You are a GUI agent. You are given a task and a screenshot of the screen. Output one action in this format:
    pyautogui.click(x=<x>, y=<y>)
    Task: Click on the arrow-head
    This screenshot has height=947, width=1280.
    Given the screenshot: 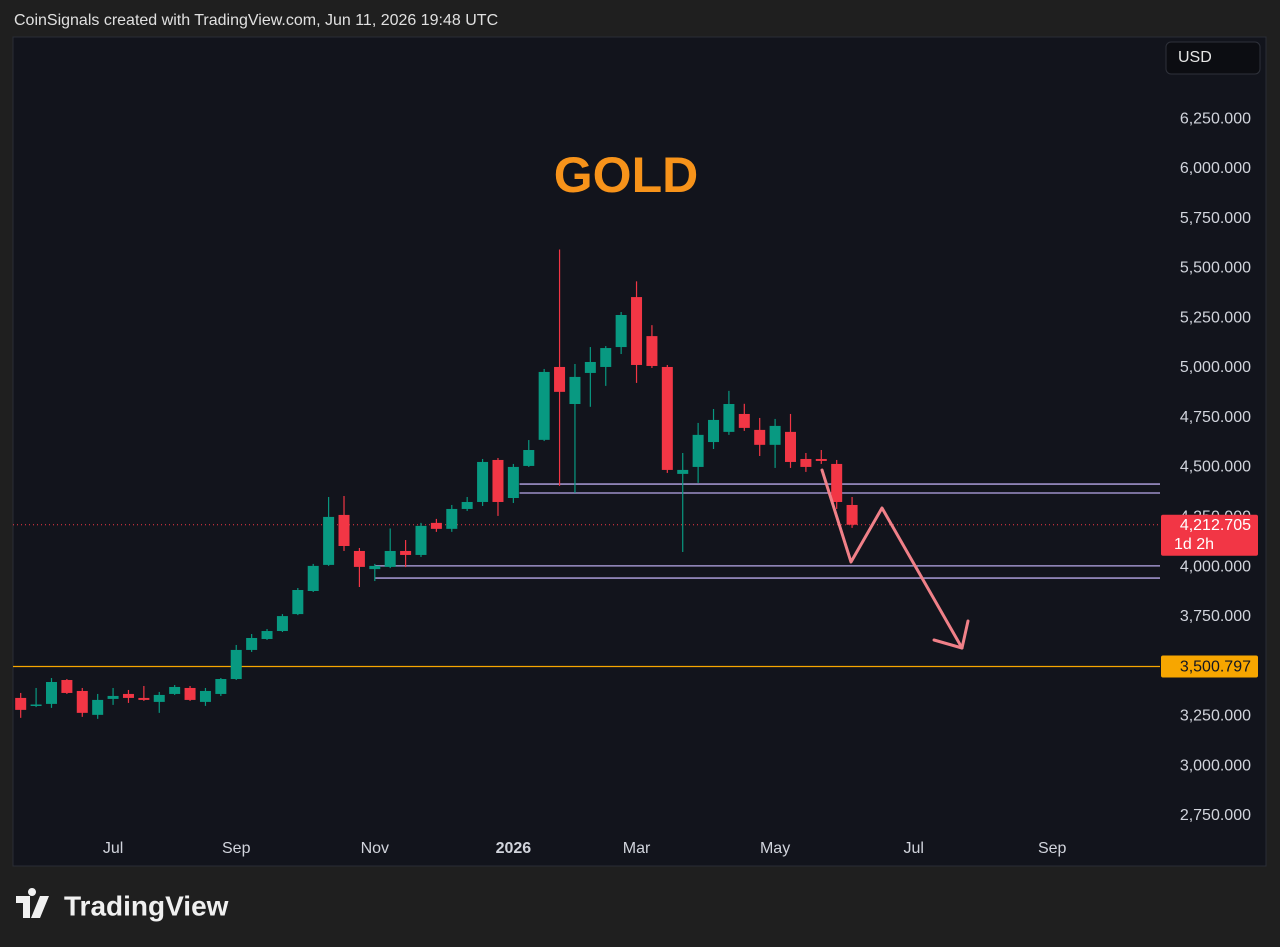 What is the action you would take?
    pyautogui.click(x=951, y=634)
    